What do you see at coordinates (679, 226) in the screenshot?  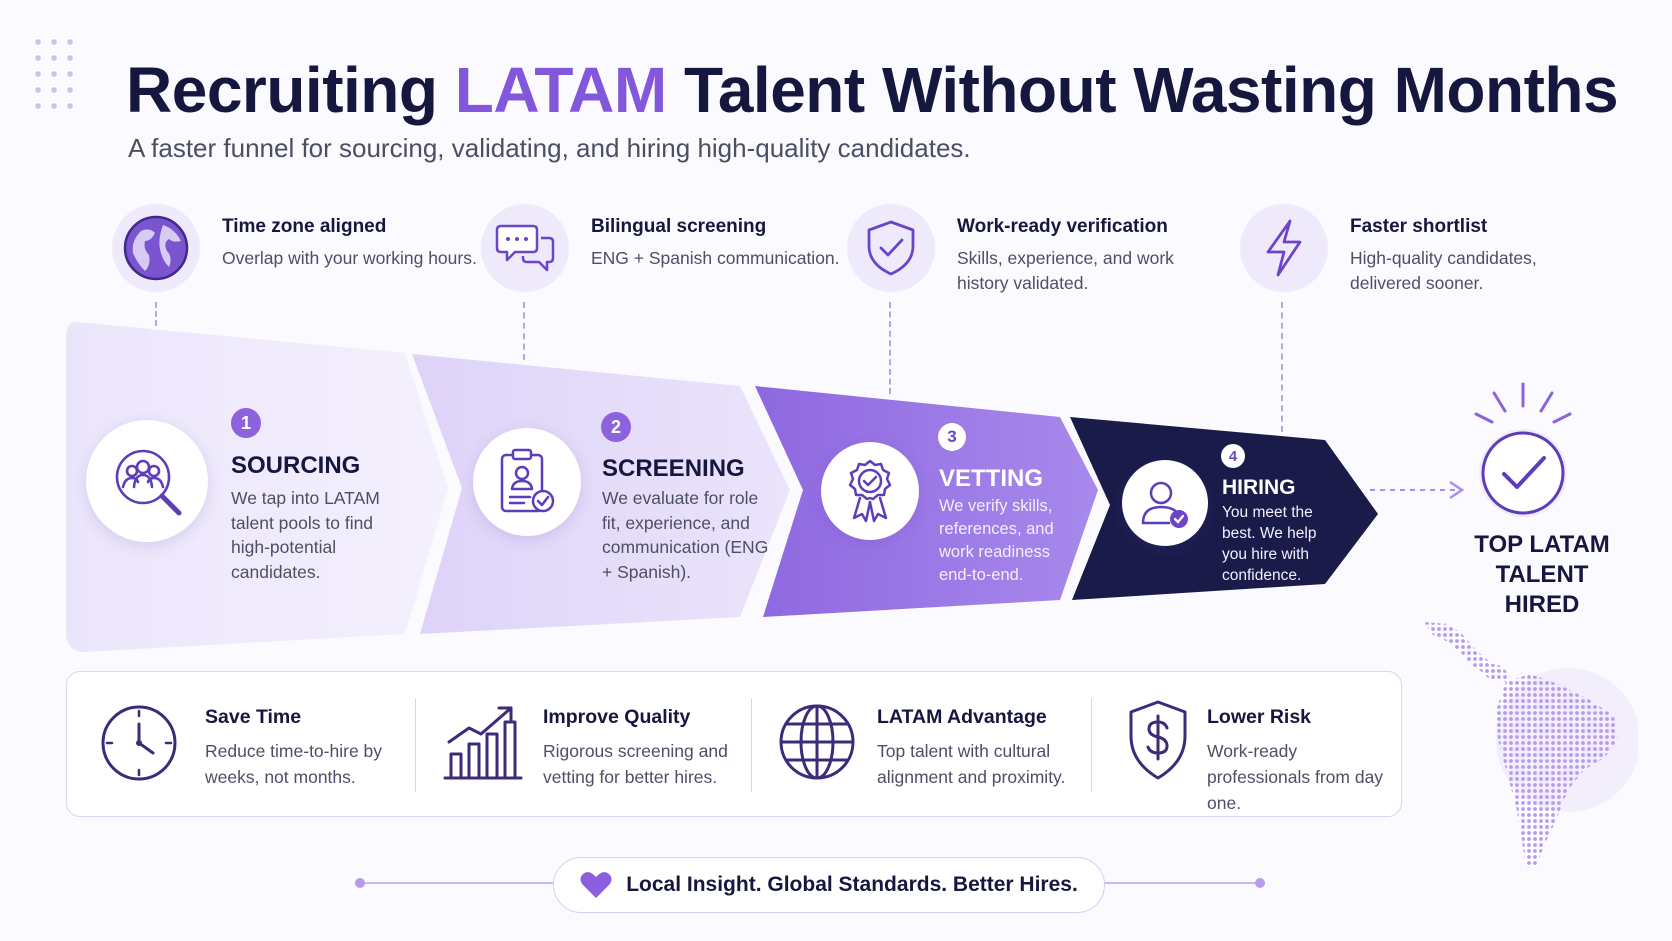 I see `feature-title: Bilingual screening` at bounding box center [679, 226].